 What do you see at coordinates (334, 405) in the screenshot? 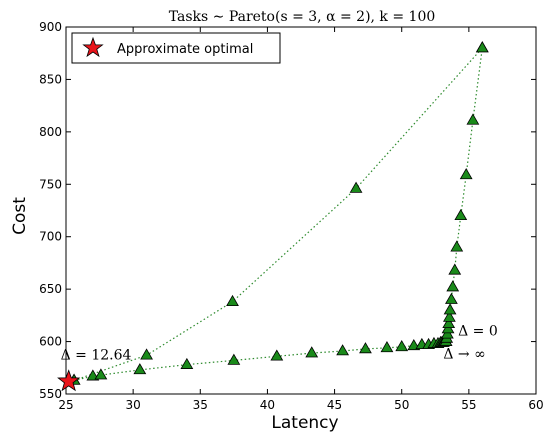
I see `x-tick-label: 45` at bounding box center [334, 405].